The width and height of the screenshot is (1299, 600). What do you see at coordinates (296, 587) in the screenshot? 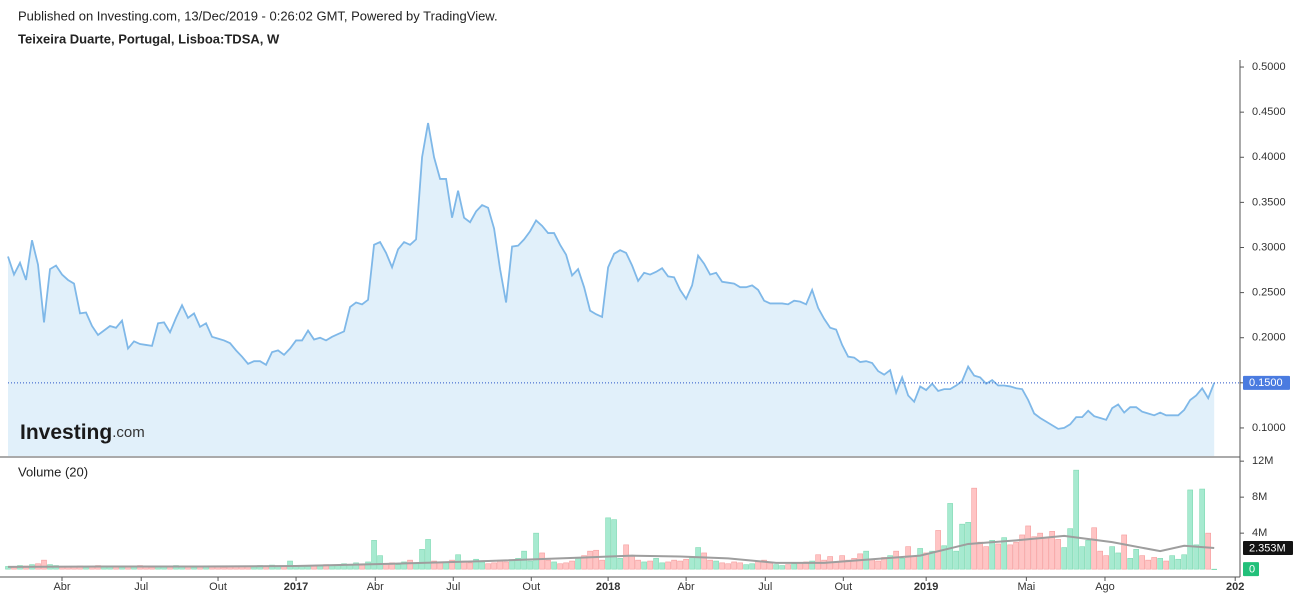
I see `x-tick-label: 2017` at bounding box center [296, 587].